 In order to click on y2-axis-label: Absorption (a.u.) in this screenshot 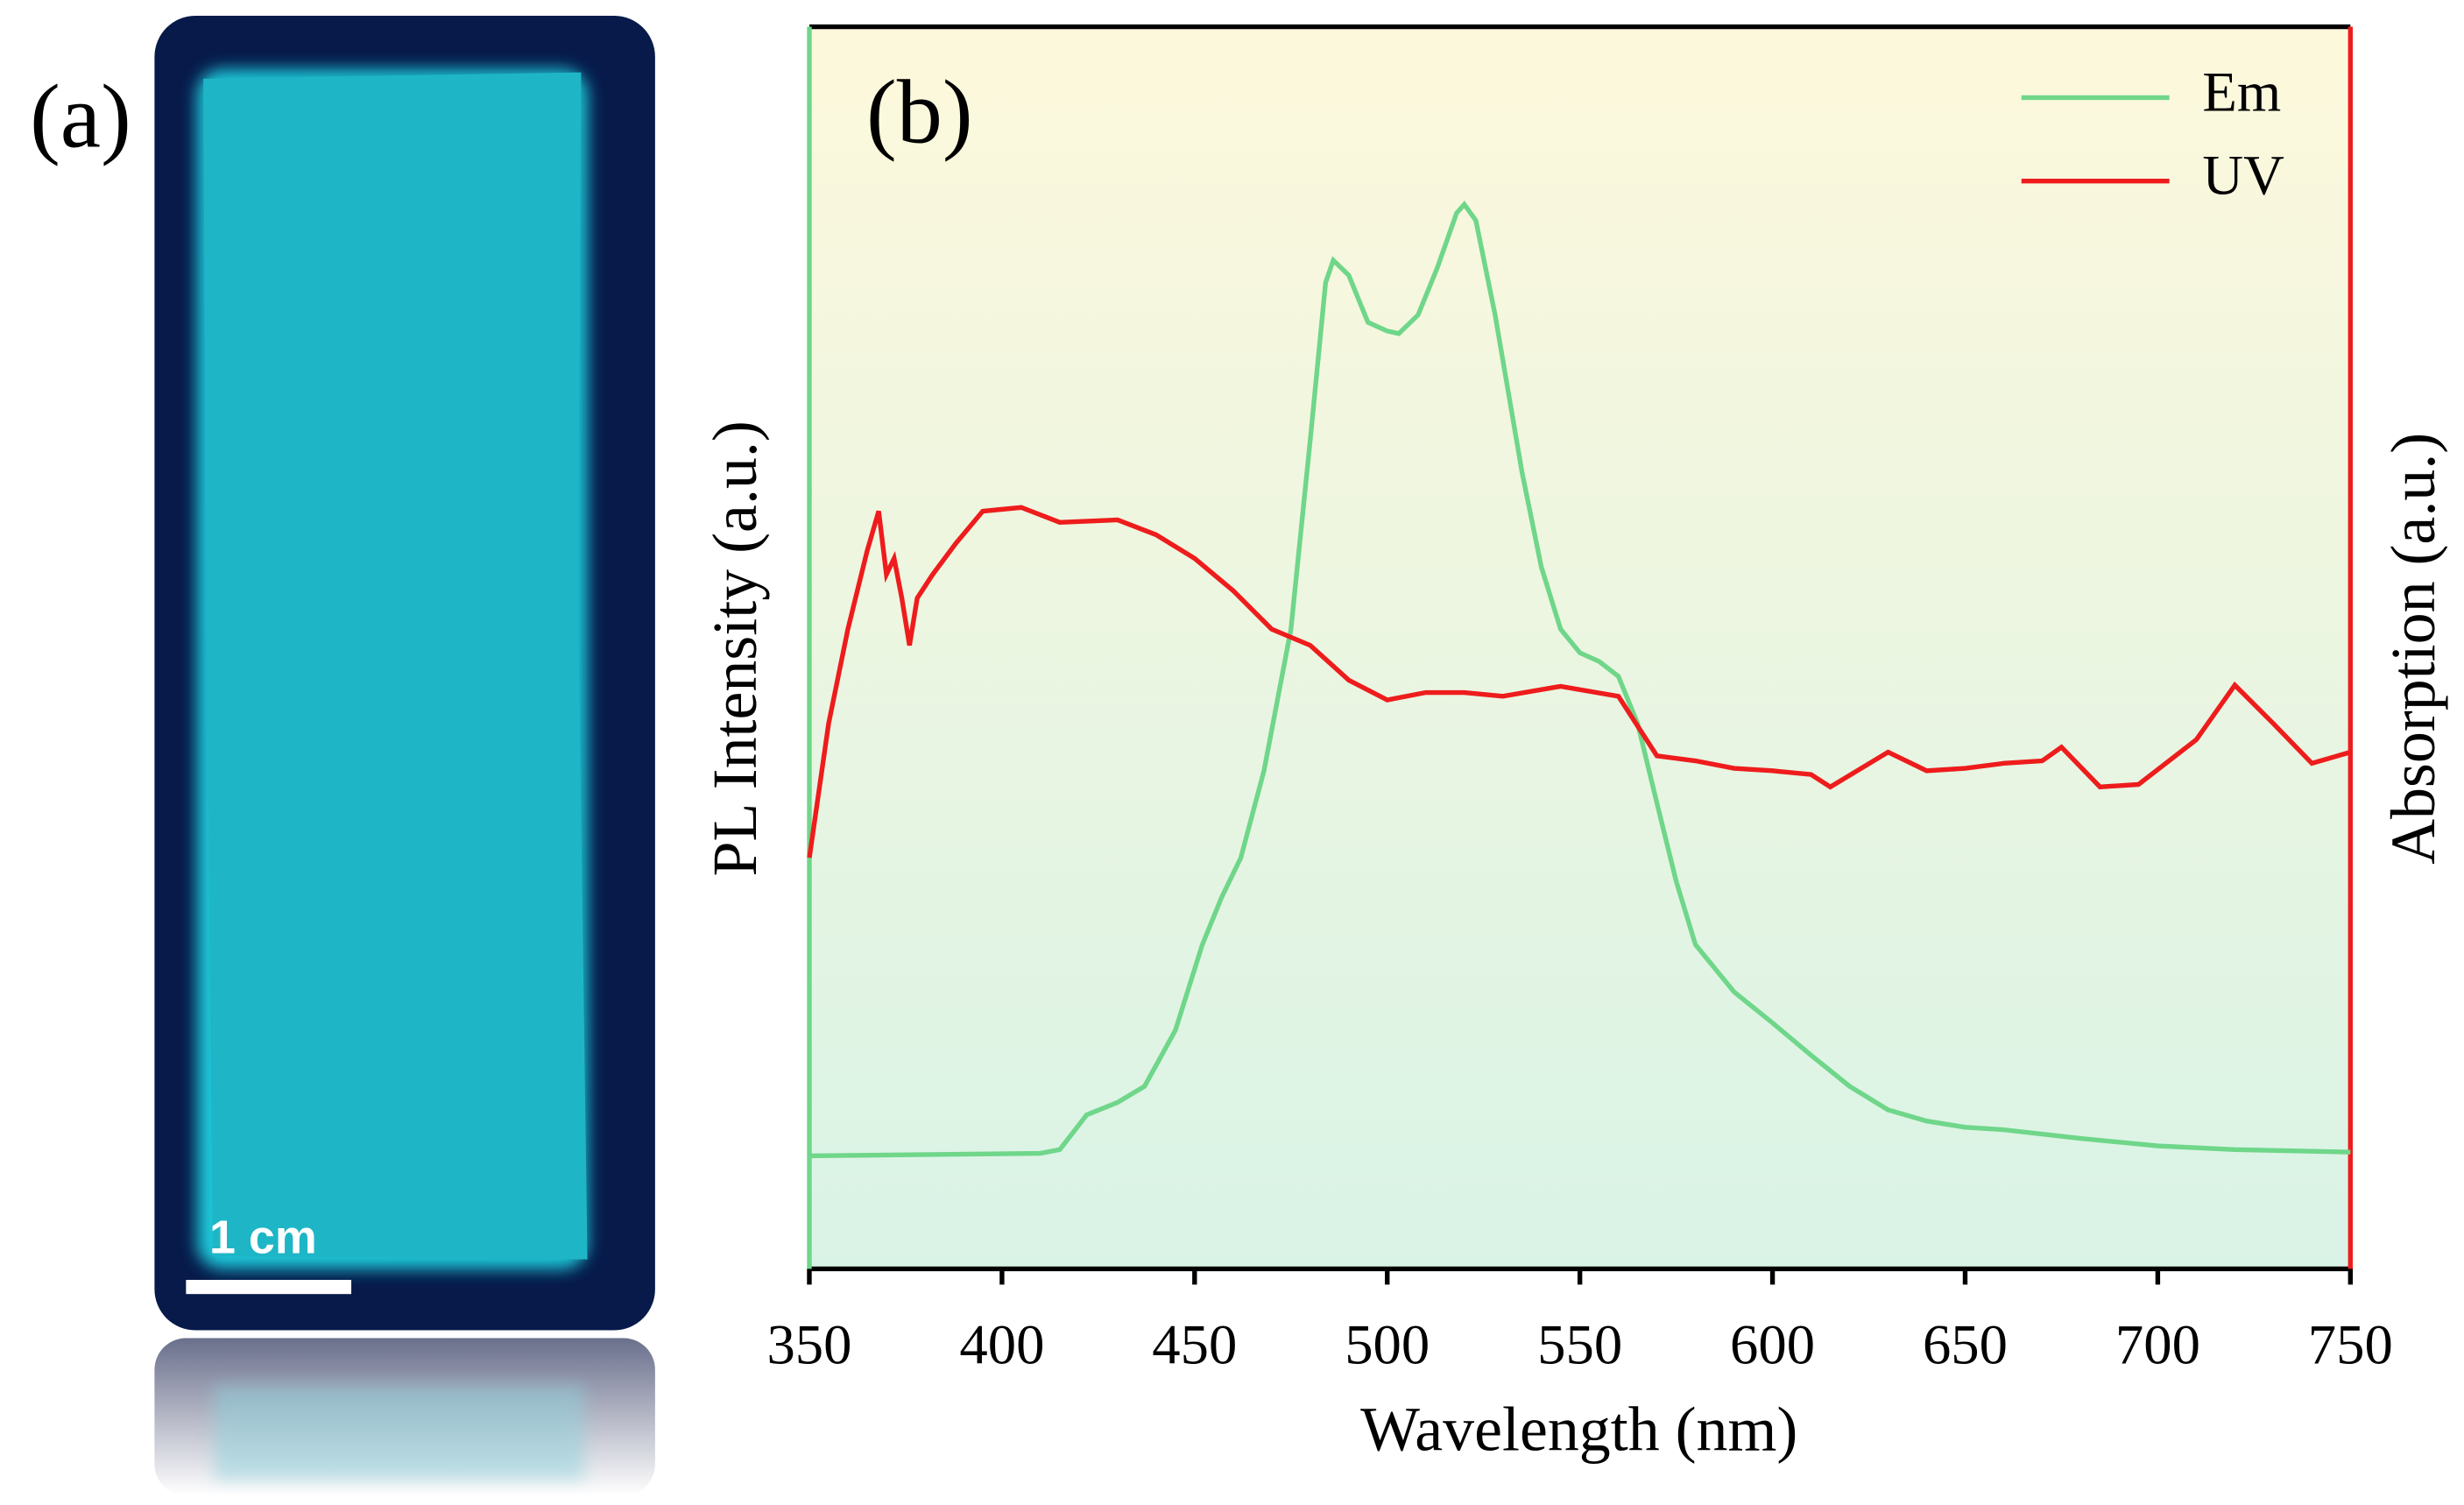, I will do `click(2413, 649)`.